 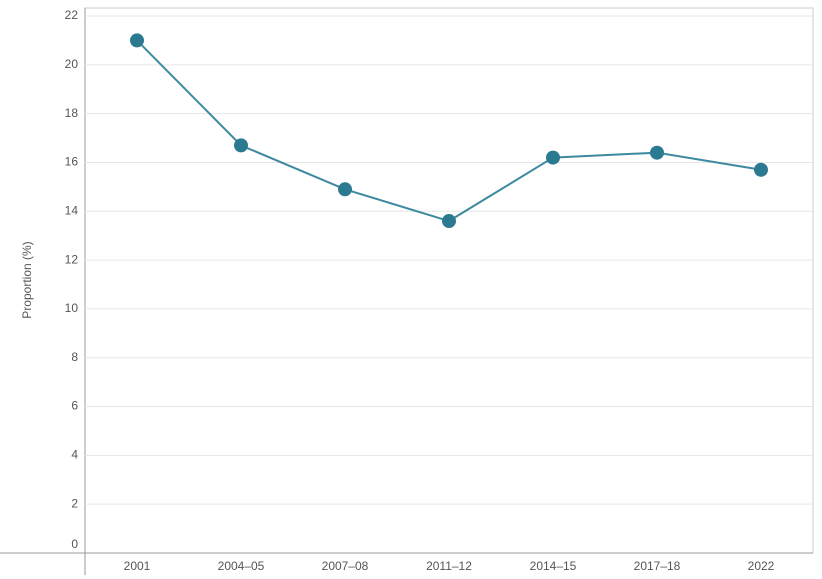 I want to click on y-tick-label: 20, so click(x=72, y=64).